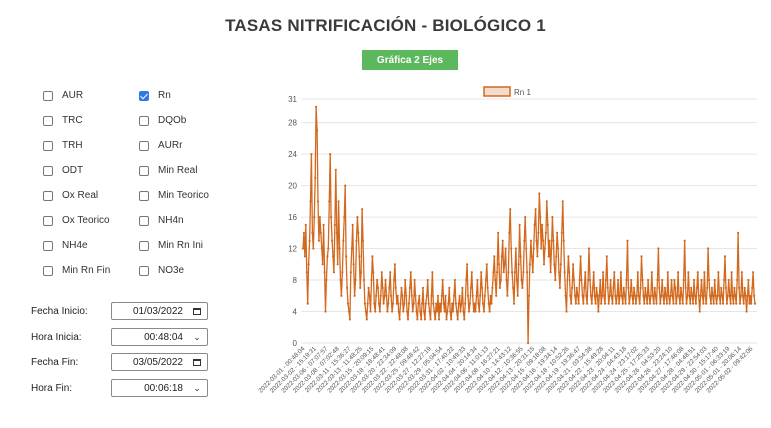 The height and width of the screenshot is (428, 771). Describe the element at coordinates (174, 195) in the screenshot. I see `checkbox-min-teorico: Min Teorico` at that location.